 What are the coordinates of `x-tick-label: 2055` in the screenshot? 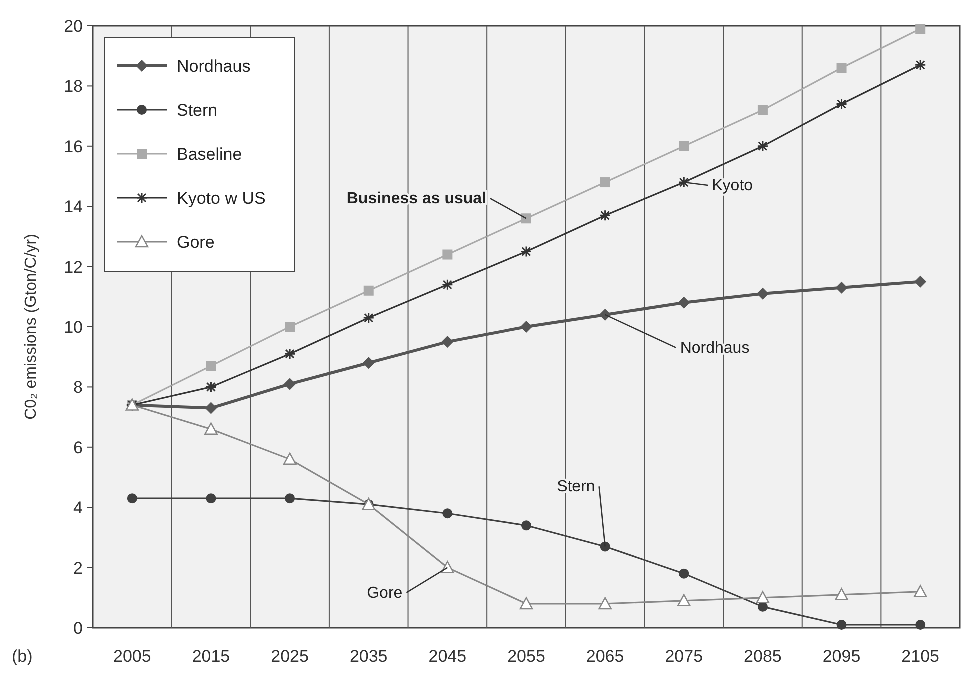 It's located at (527, 656).